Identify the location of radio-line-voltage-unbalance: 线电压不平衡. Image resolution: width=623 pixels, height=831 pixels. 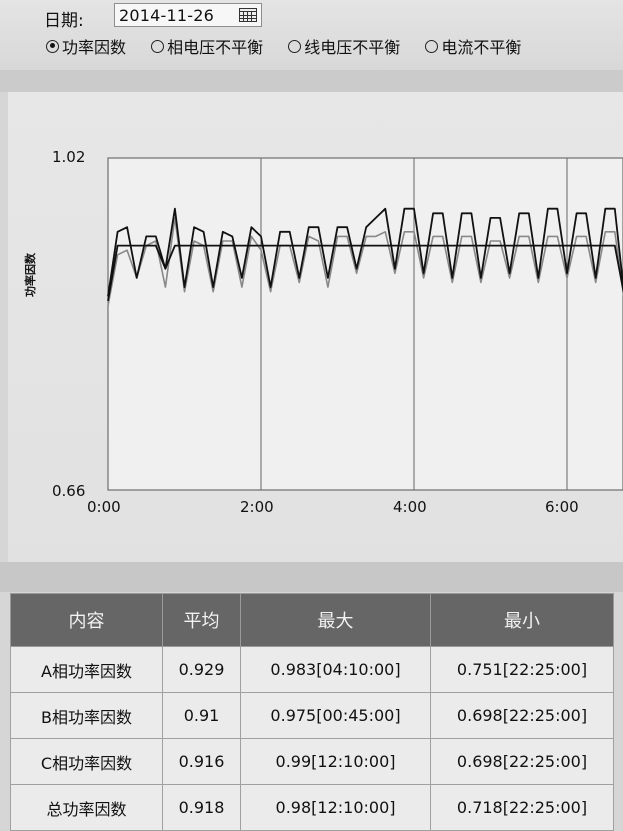
(344, 46).